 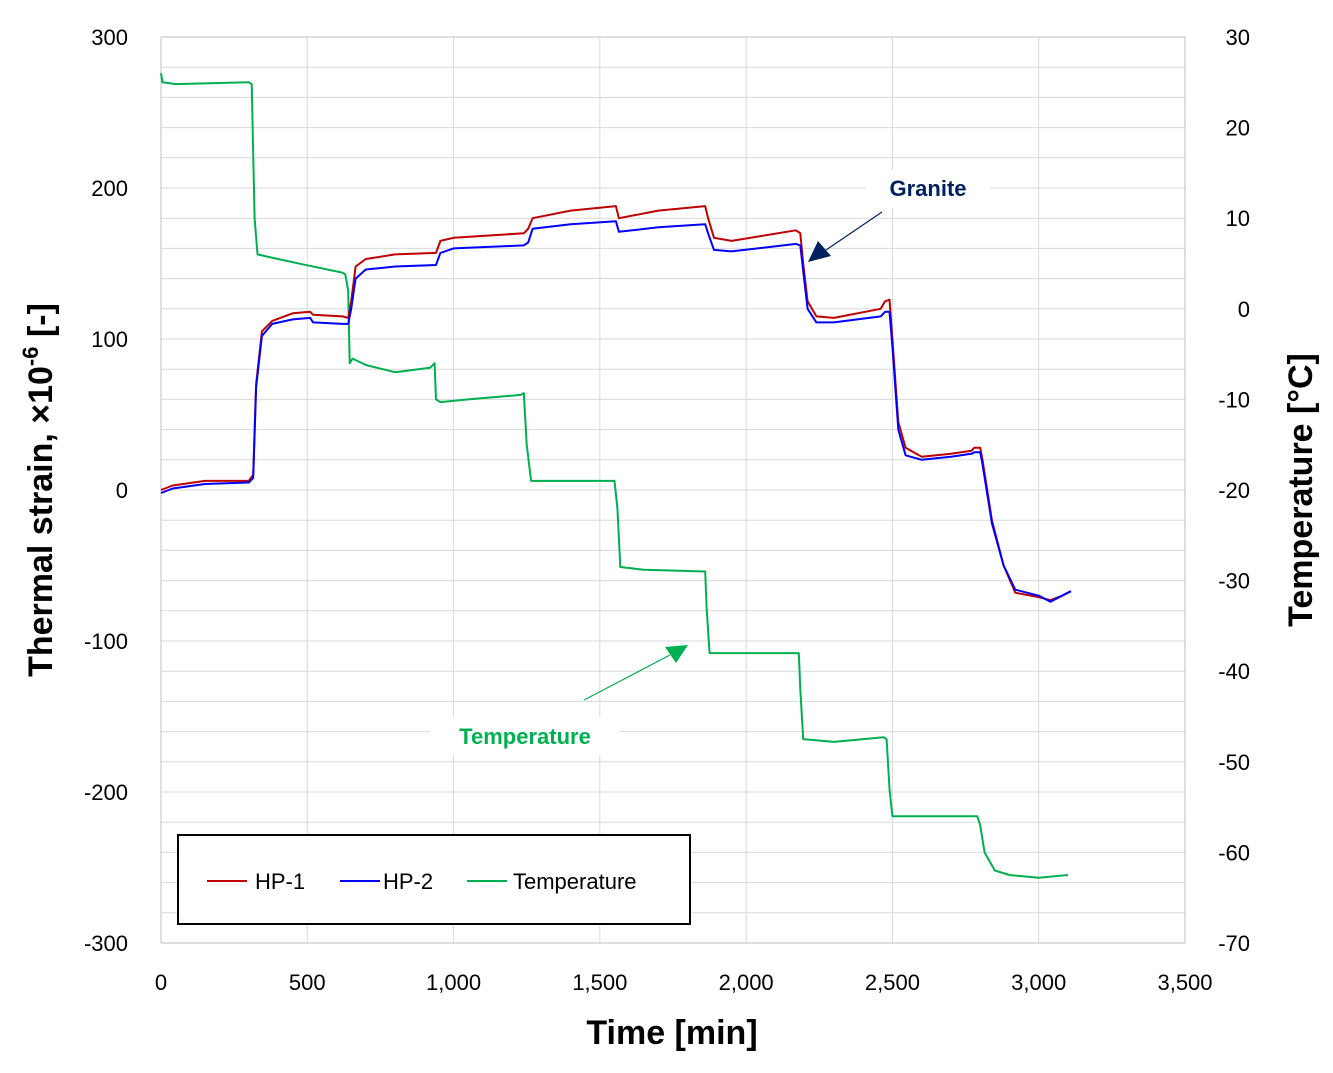 I want to click on x-tick-label: 500, so click(x=307, y=982).